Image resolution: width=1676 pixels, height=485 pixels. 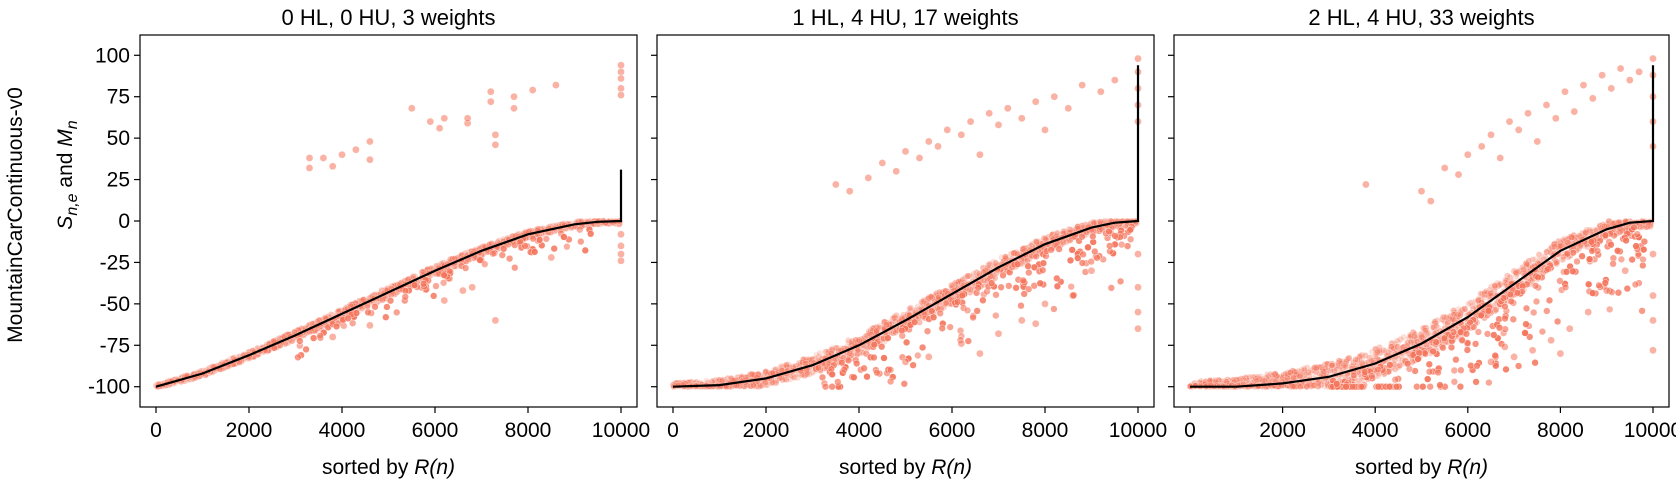 I want to click on xlabel-var: R(n), so click(x=1467, y=467).